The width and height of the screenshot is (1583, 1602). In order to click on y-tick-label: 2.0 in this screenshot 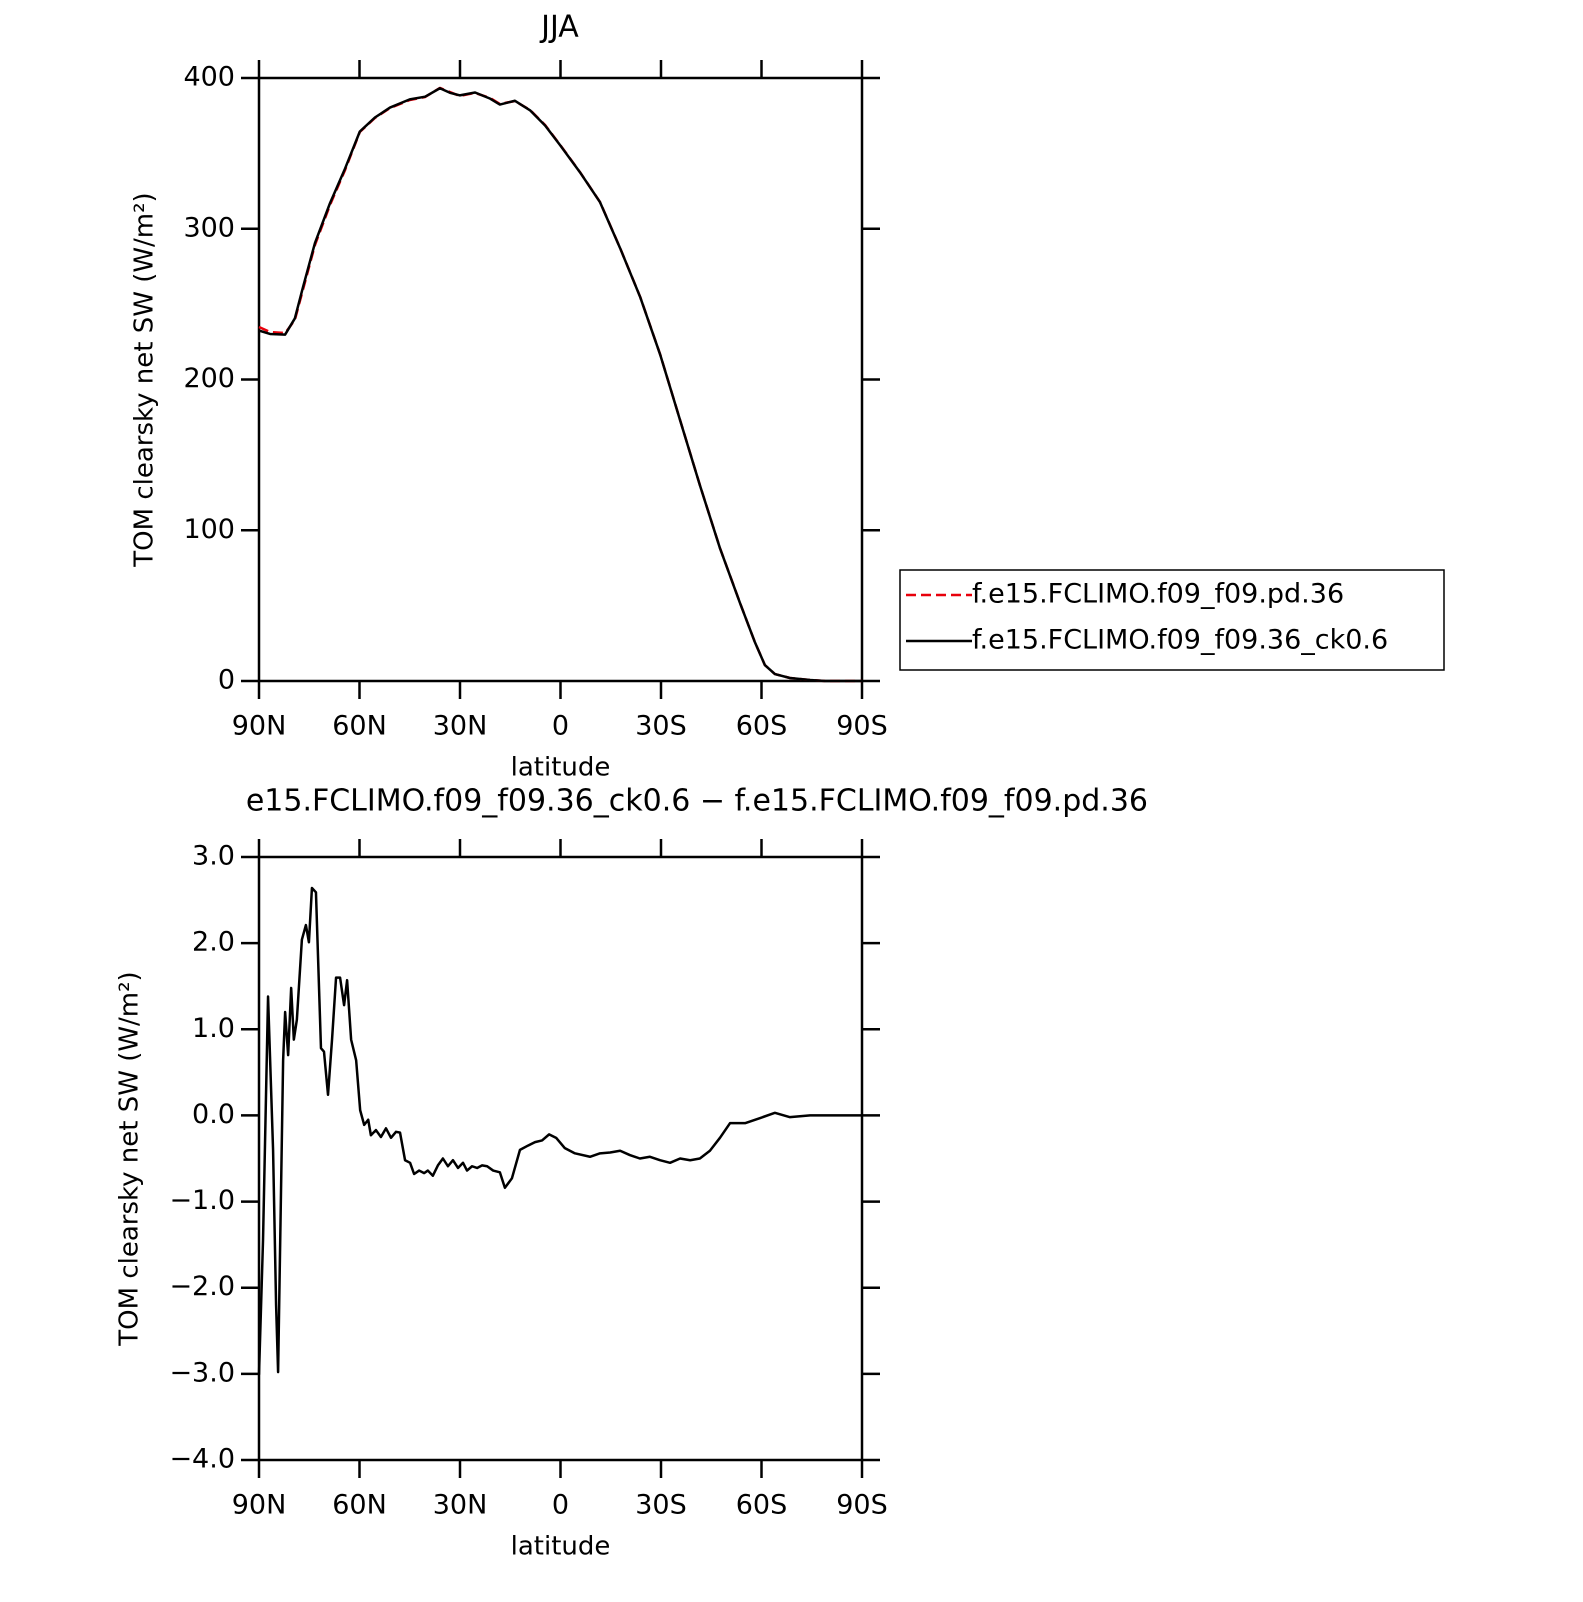, I will do `click(213, 942)`.